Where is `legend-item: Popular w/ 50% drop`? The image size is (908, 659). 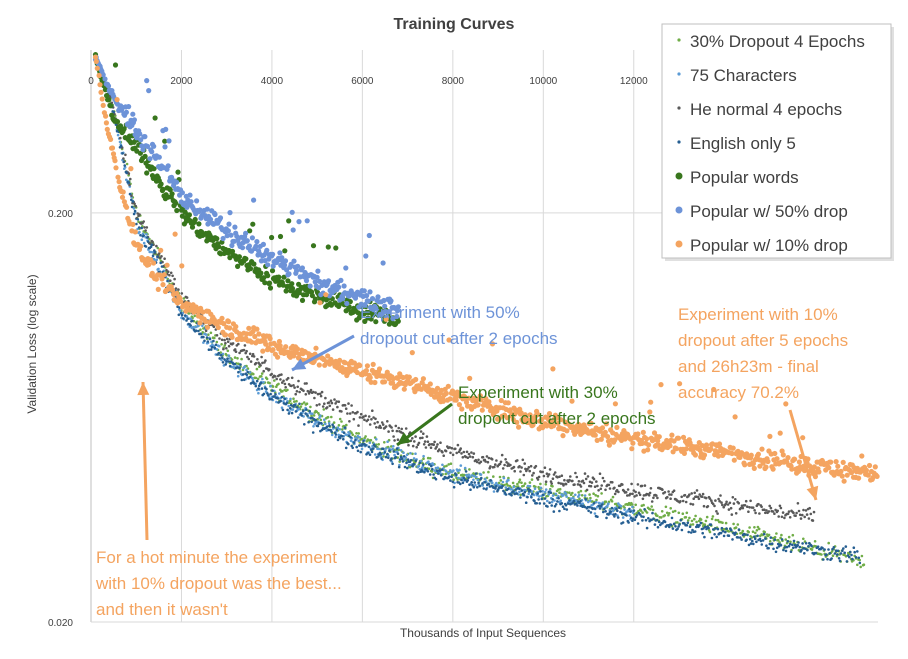 legend-item: Popular w/ 50% drop is located at coordinates (769, 211).